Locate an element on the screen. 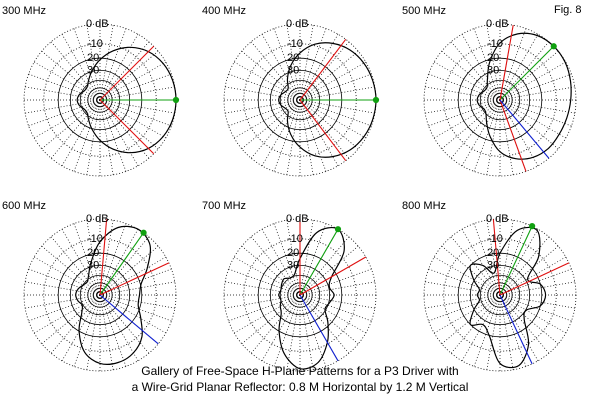  blue-beam-line is located at coordinates (129, 319).